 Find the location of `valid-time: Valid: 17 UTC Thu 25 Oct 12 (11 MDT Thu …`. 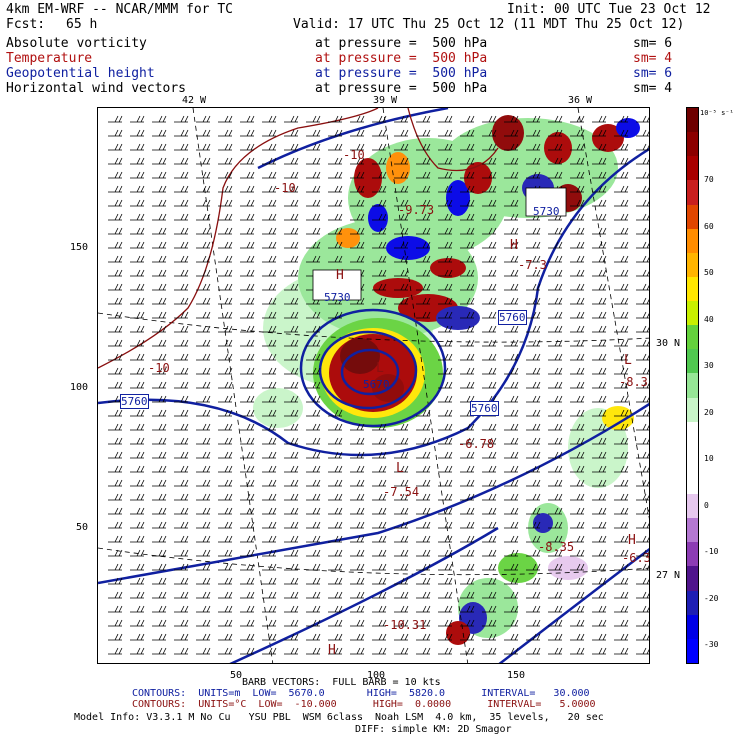

valid-time: Valid: 17 UTC Thu 25 Oct 12 (11 MDT Thu … is located at coordinates (489, 24).